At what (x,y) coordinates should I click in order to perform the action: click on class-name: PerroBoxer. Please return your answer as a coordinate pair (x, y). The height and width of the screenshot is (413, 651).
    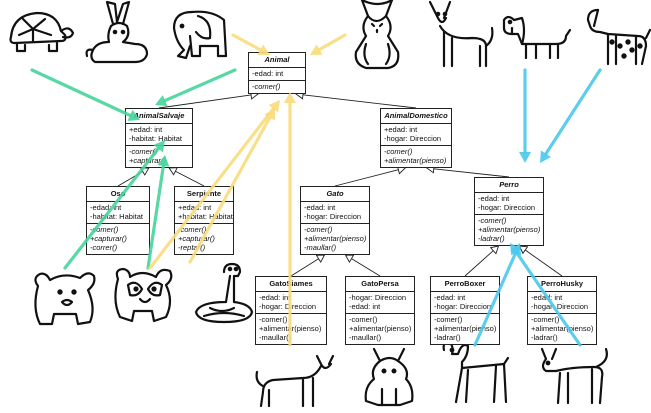
    Looking at the image, I should click on (465, 284).